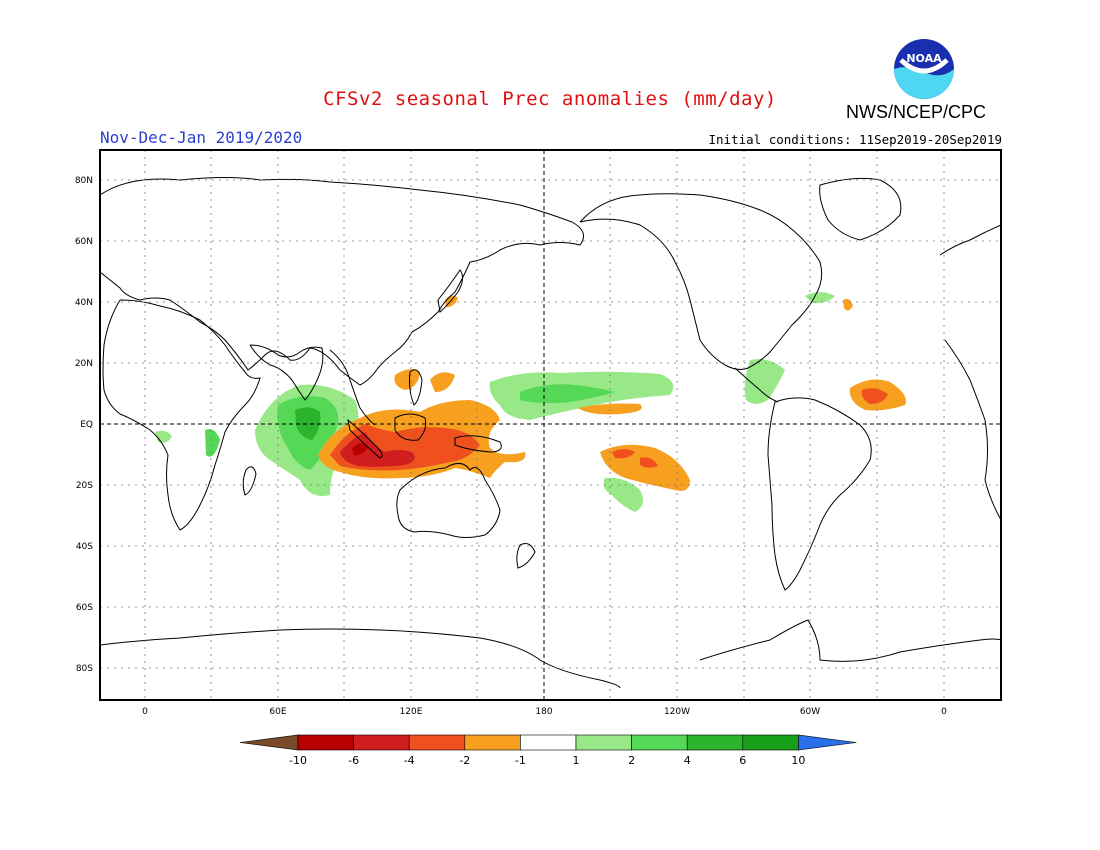 The width and height of the screenshot is (1100, 850). I want to click on lon-label-60e: 60E, so click(277, 712).